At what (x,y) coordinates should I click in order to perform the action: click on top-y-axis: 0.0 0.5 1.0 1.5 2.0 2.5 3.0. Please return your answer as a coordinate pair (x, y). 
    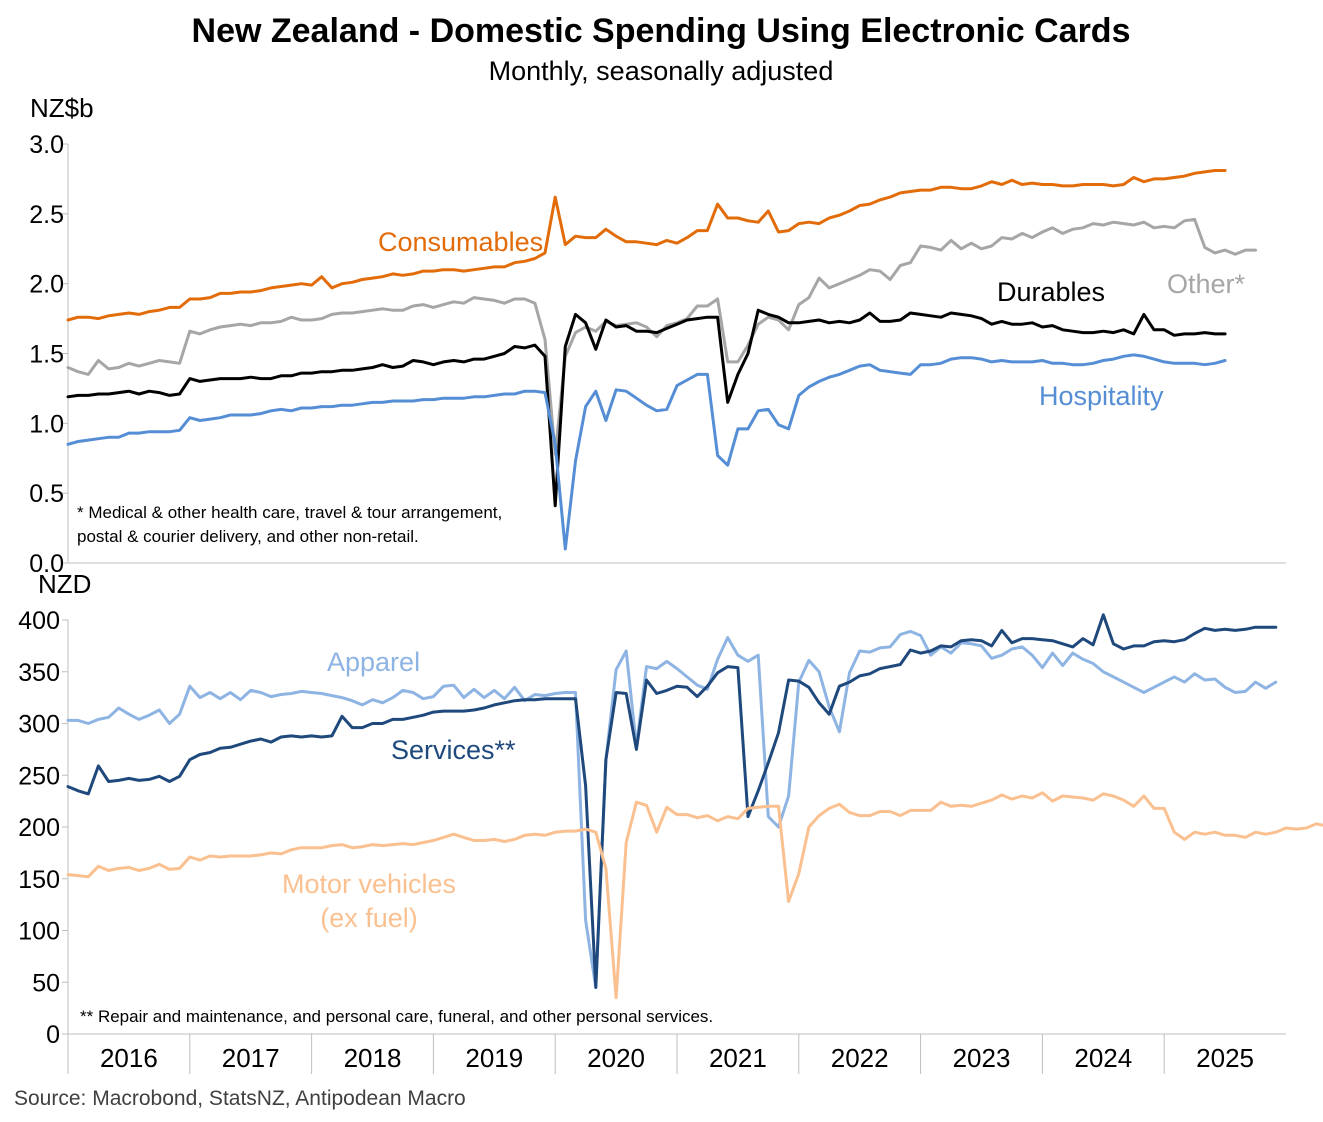
    Looking at the image, I should click on (48, 354).